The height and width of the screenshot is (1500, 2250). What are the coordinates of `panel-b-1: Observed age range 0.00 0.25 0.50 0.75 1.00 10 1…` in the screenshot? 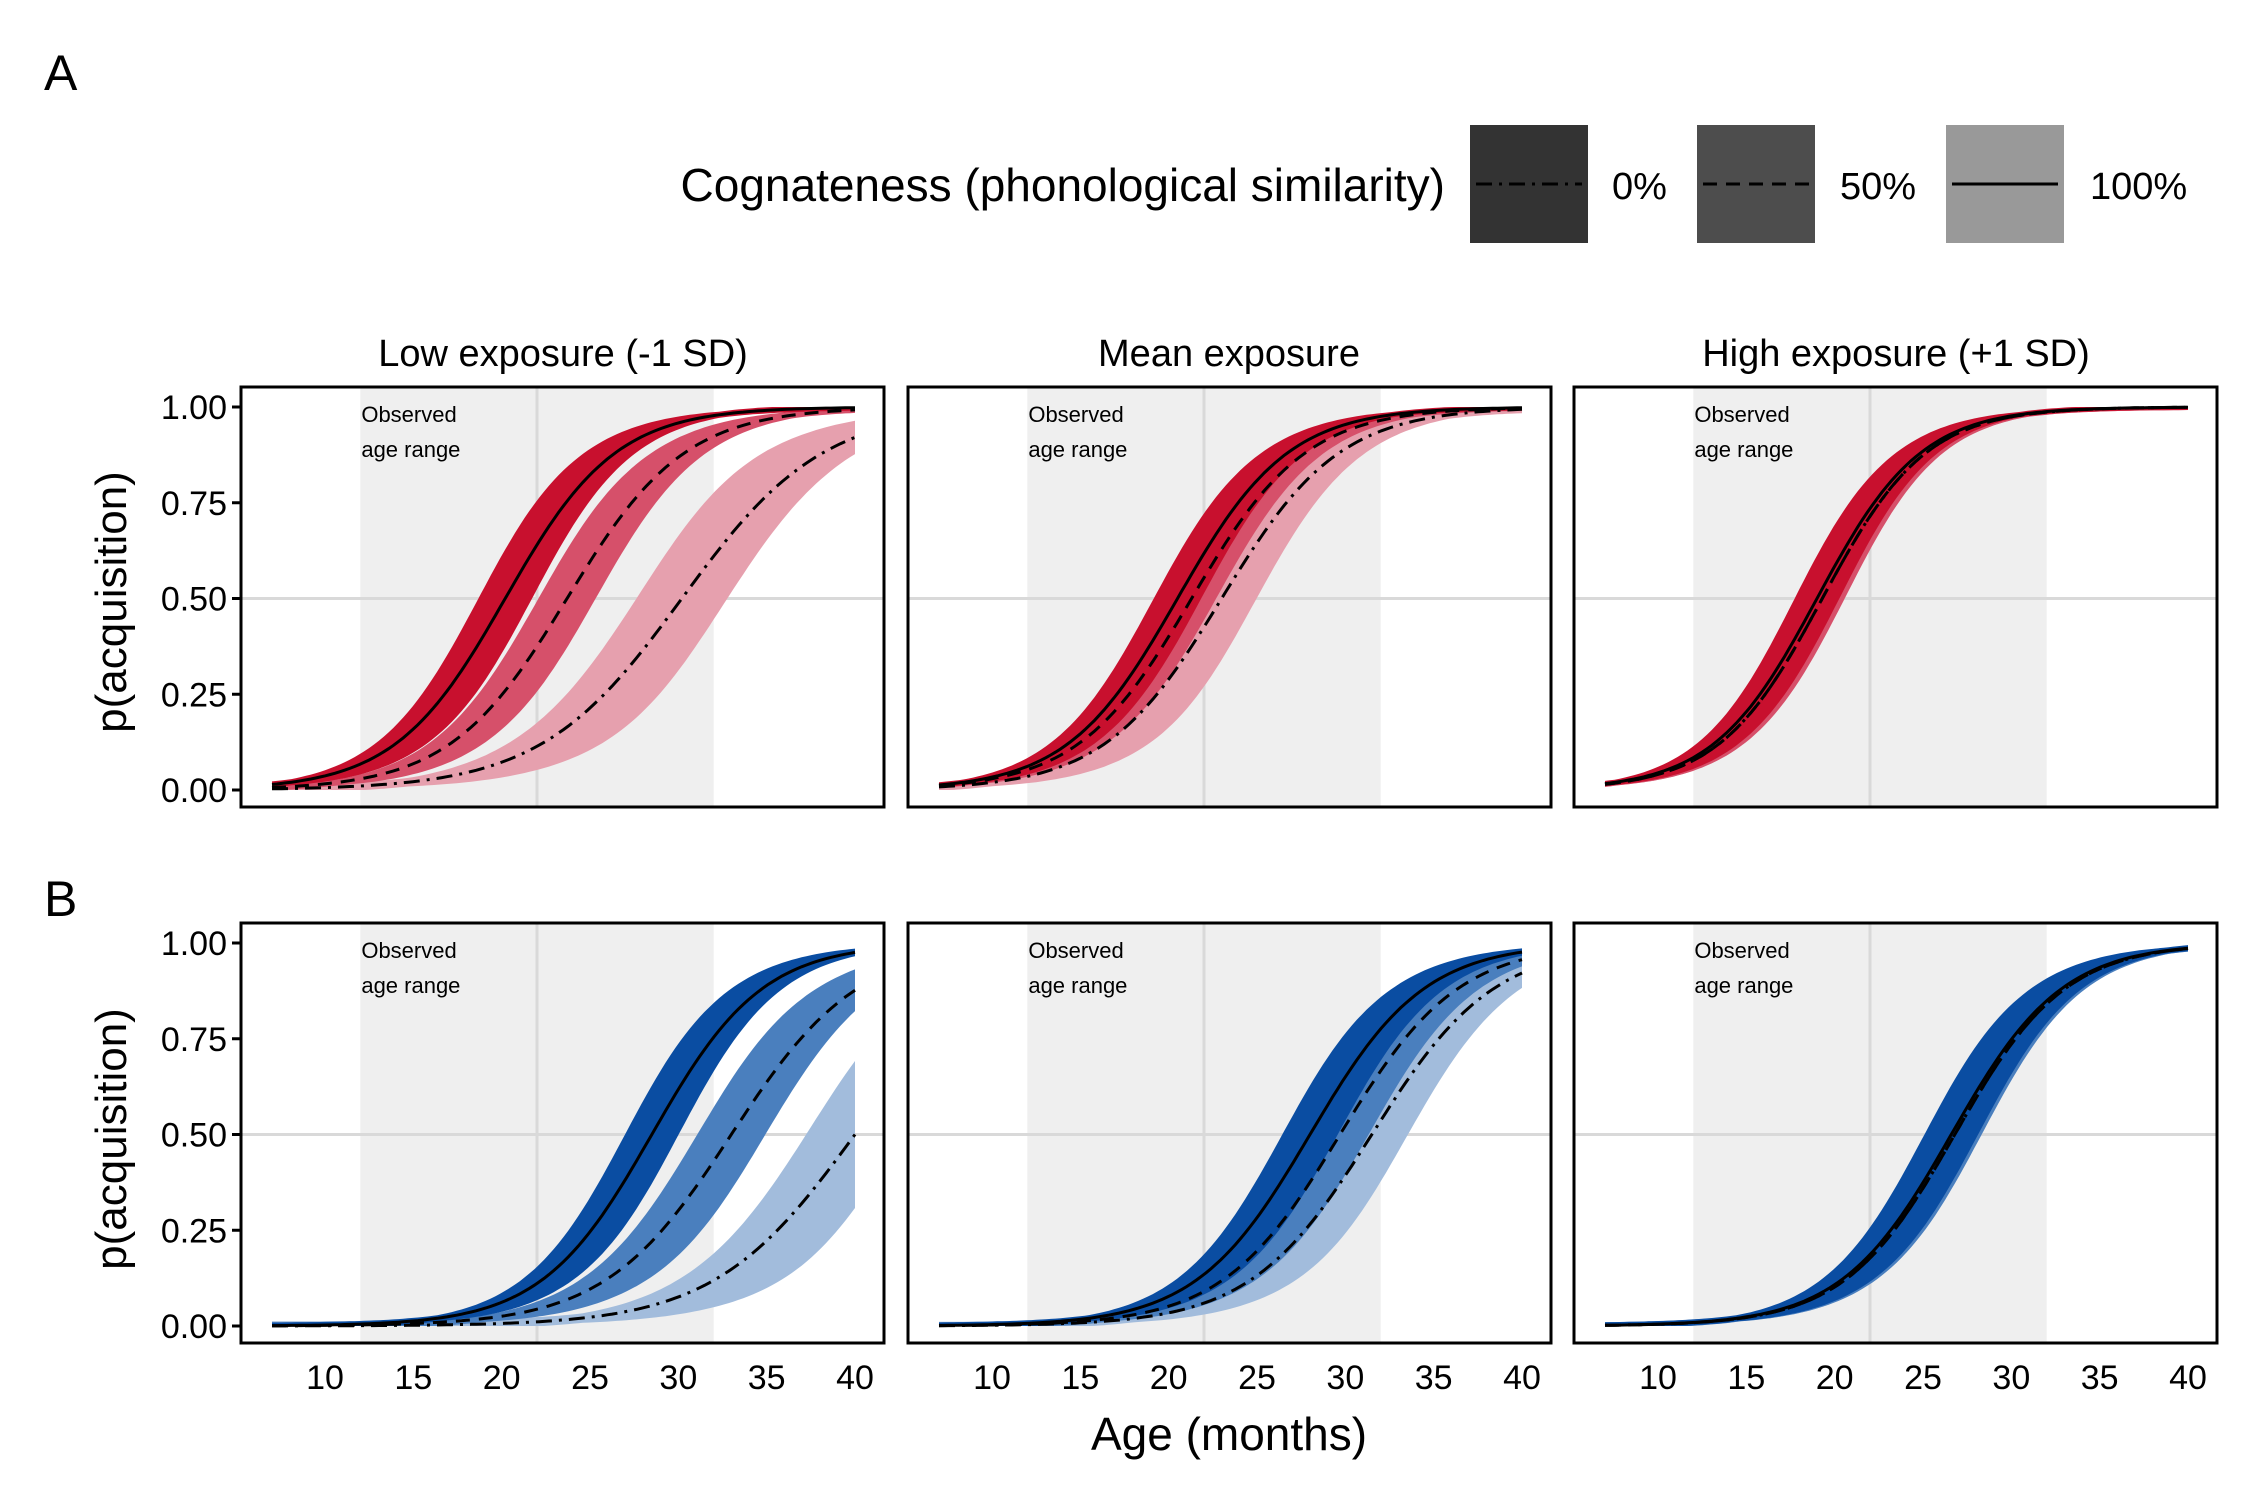 It's located at (523, 1159).